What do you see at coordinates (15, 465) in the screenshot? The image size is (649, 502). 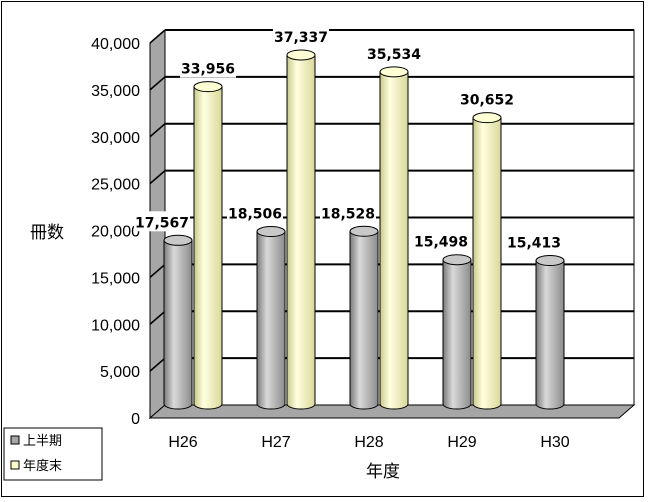 I see `legend-swatch-s2` at bounding box center [15, 465].